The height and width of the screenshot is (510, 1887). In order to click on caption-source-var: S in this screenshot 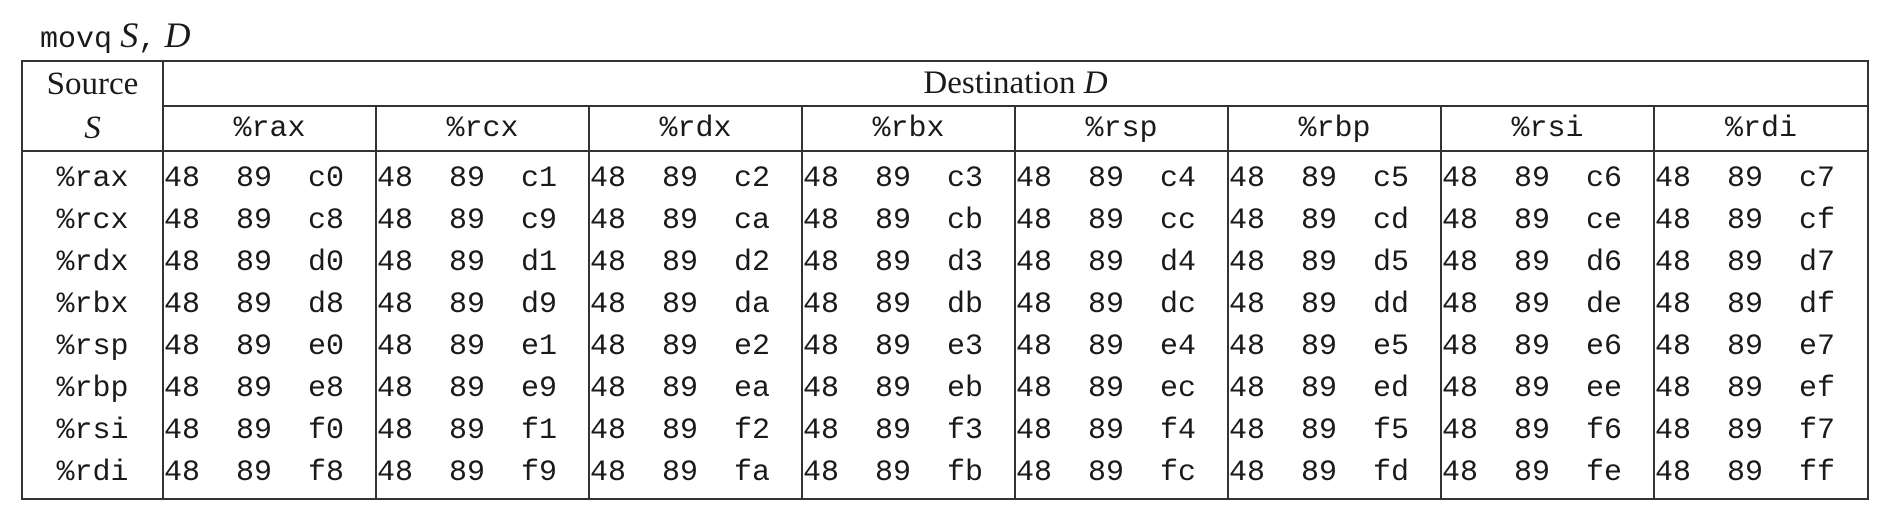, I will do `click(129, 35)`.